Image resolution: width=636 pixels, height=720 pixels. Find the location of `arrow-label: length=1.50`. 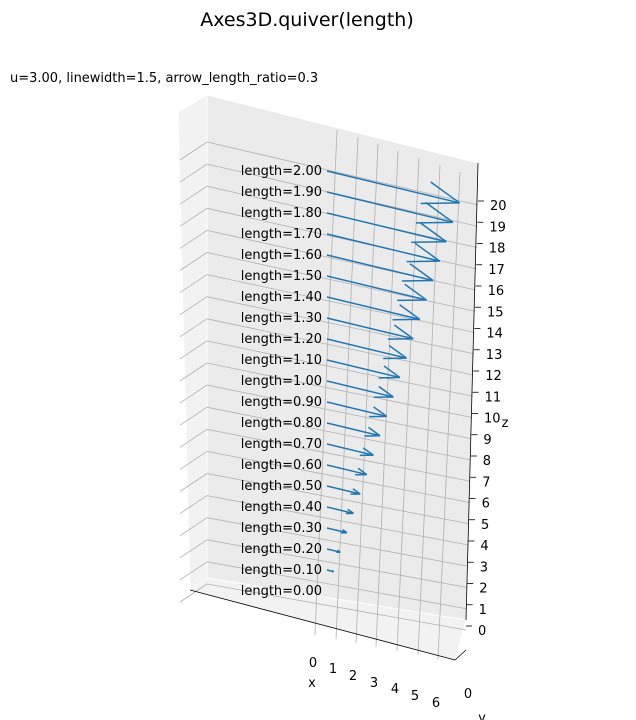

arrow-label: length=1.50 is located at coordinates (281, 276).